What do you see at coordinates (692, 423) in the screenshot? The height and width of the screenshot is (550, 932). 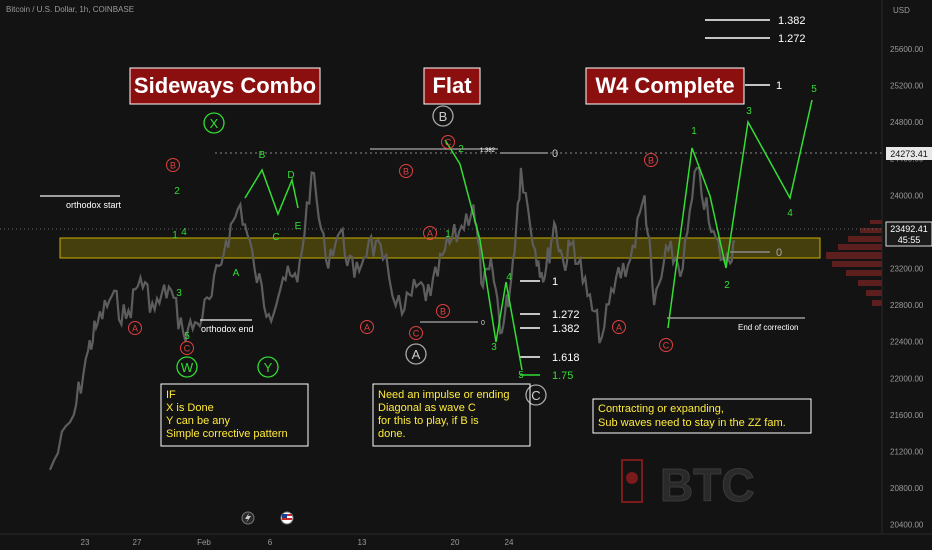 I see `note3-line2: Sub waves need to stay in the ZZ fam.` at bounding box center [692, 423].